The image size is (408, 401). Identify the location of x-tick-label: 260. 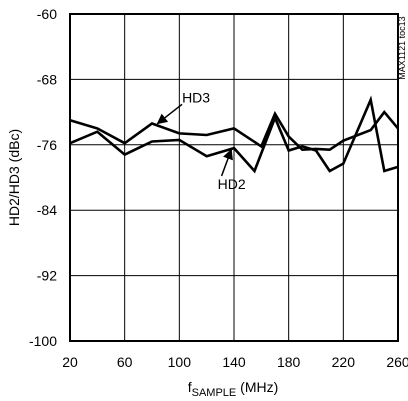
(397, 362).